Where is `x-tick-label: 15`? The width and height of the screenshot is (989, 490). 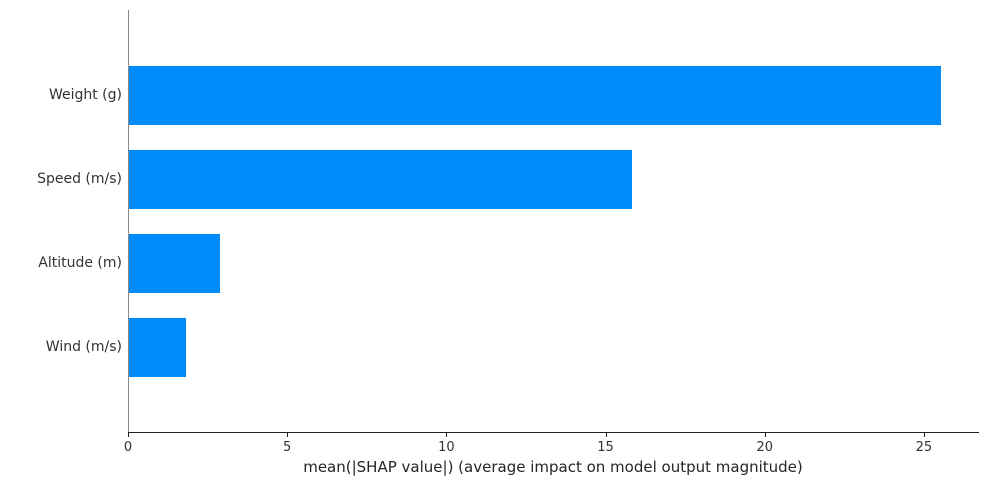
x-tick-label: 15 is located at coordinates (605, 447).